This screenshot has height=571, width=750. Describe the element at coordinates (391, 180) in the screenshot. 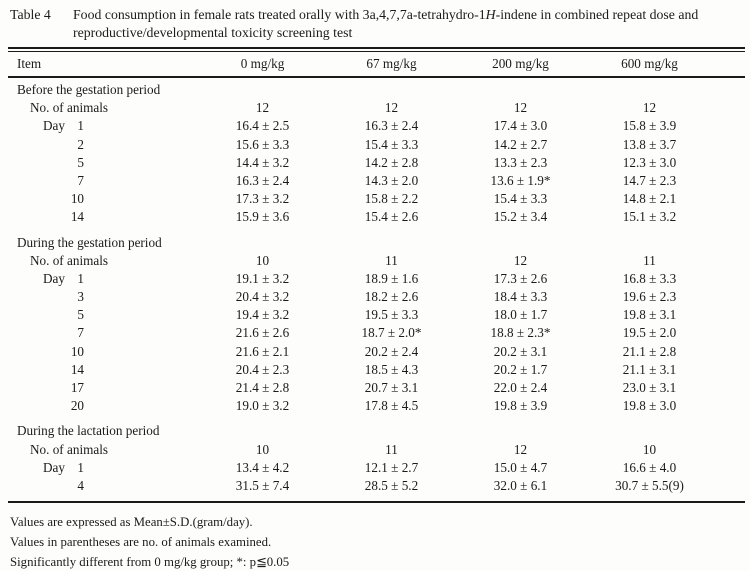

I see `value-cell: 14.3 ± 2.0` at that location.